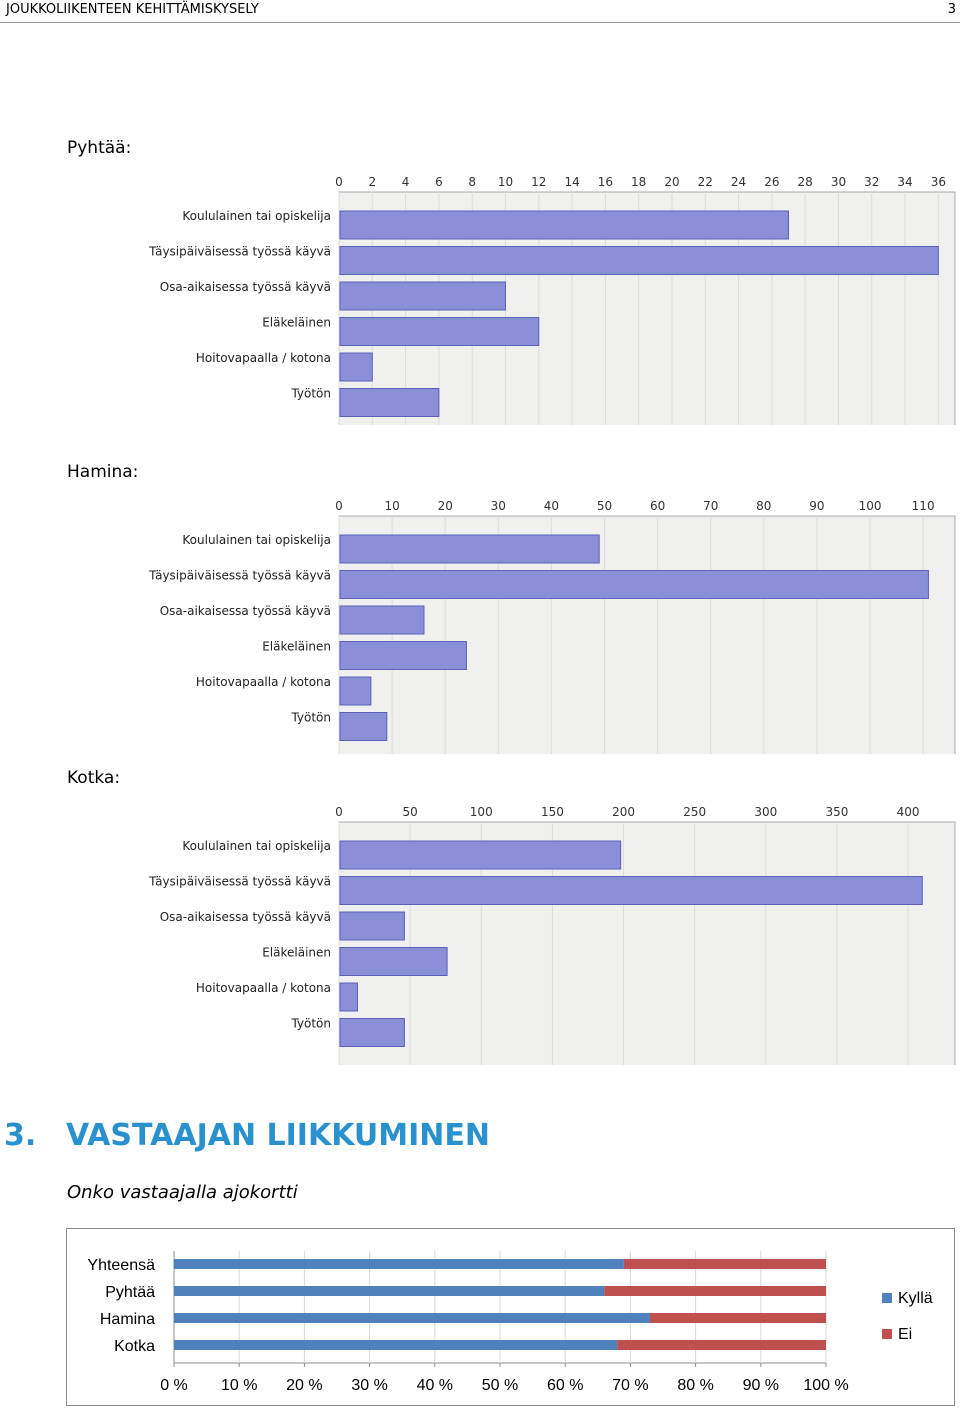  Describe the element at coordinates (239, 252) in the screenshot. I see `pyhtaa-category-label: Täysipäiväisessä työssä käyvä` at that location.